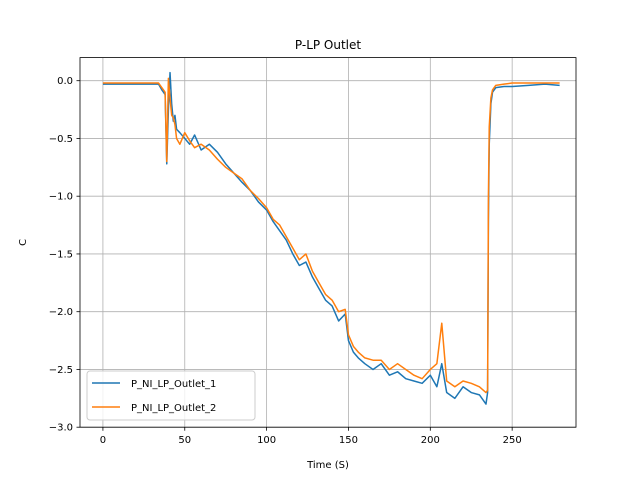  What do you see at coordinates (184, 440) in the screenshot?
I see `x-tick-label: 50` at bounding box center [184, 440].